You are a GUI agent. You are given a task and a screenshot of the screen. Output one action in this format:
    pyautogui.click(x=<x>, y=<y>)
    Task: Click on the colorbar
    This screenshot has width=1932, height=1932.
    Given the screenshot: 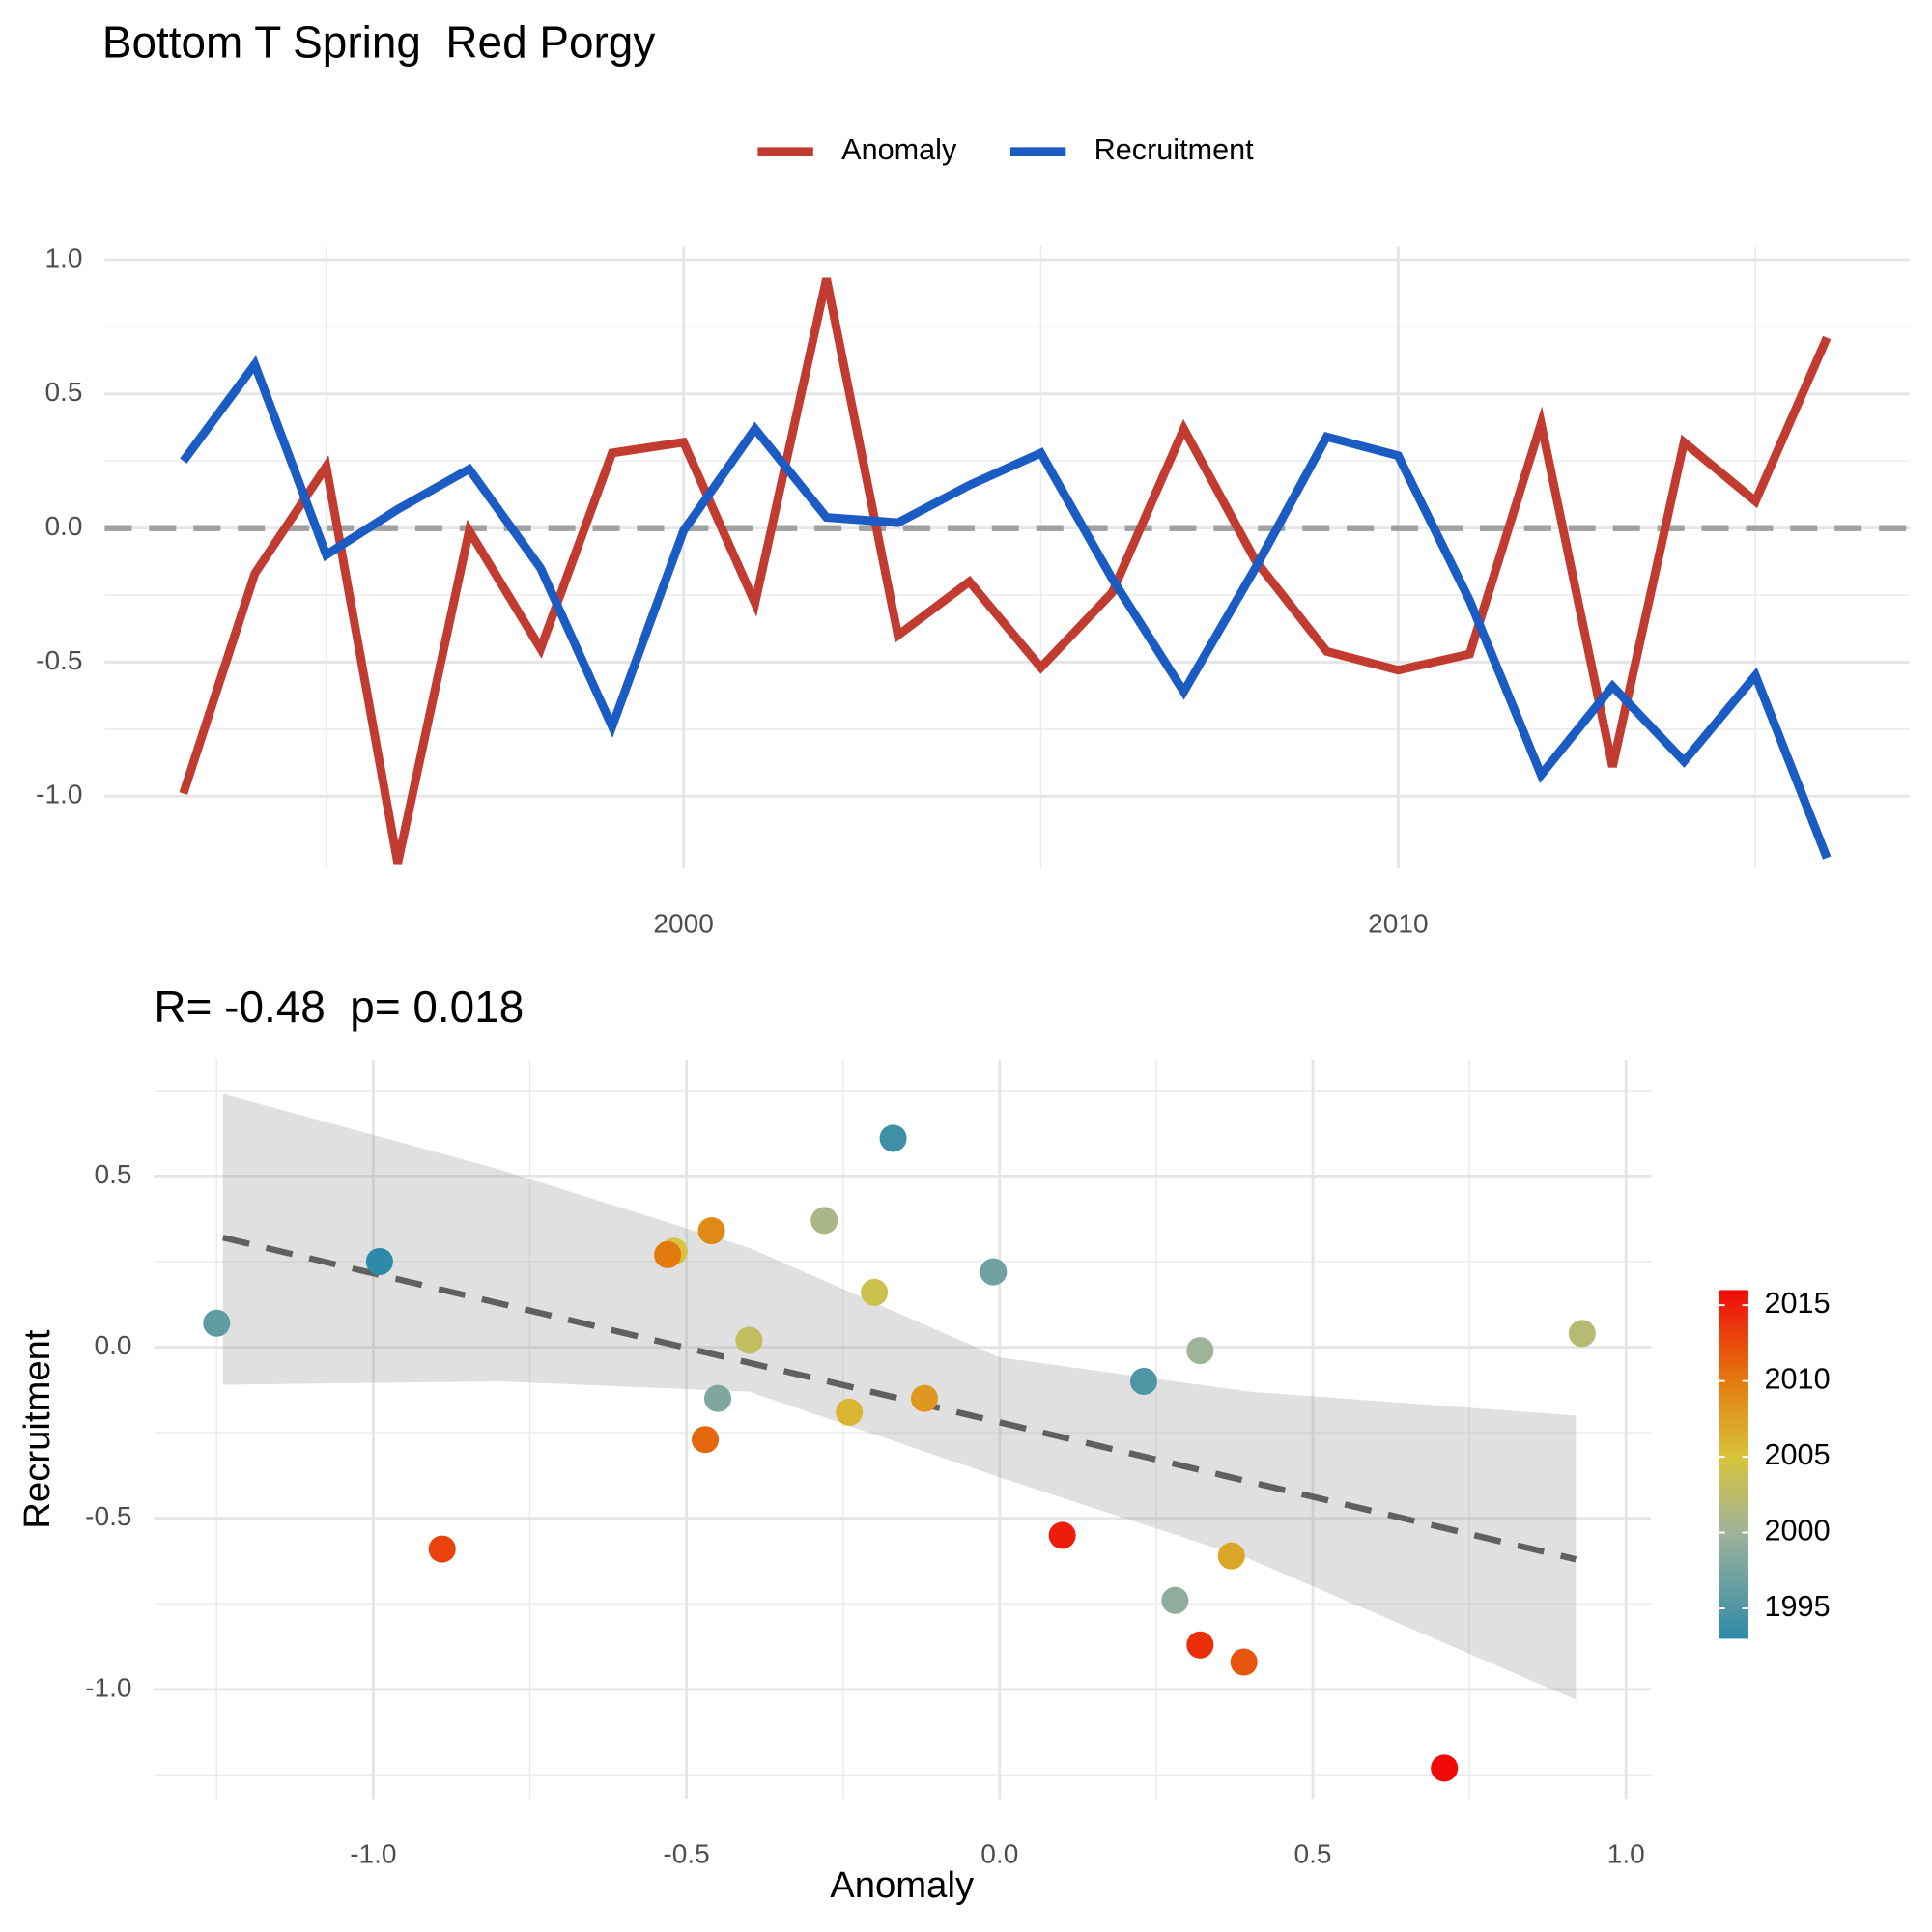 What is the action you would take?
    pyautogui.click(x=1733, y=1464)
    